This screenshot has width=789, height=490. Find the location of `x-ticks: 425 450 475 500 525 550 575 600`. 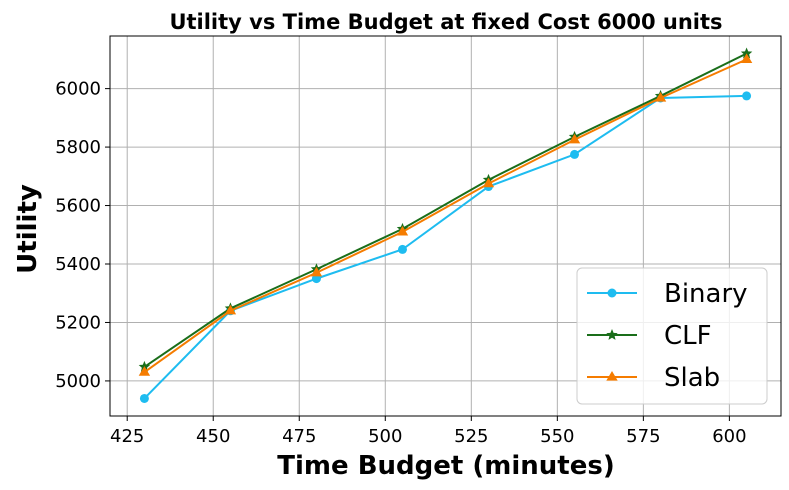

x-ticks: 425 450 475 500 525 550 575 600 is located at coordinates (428, 431).